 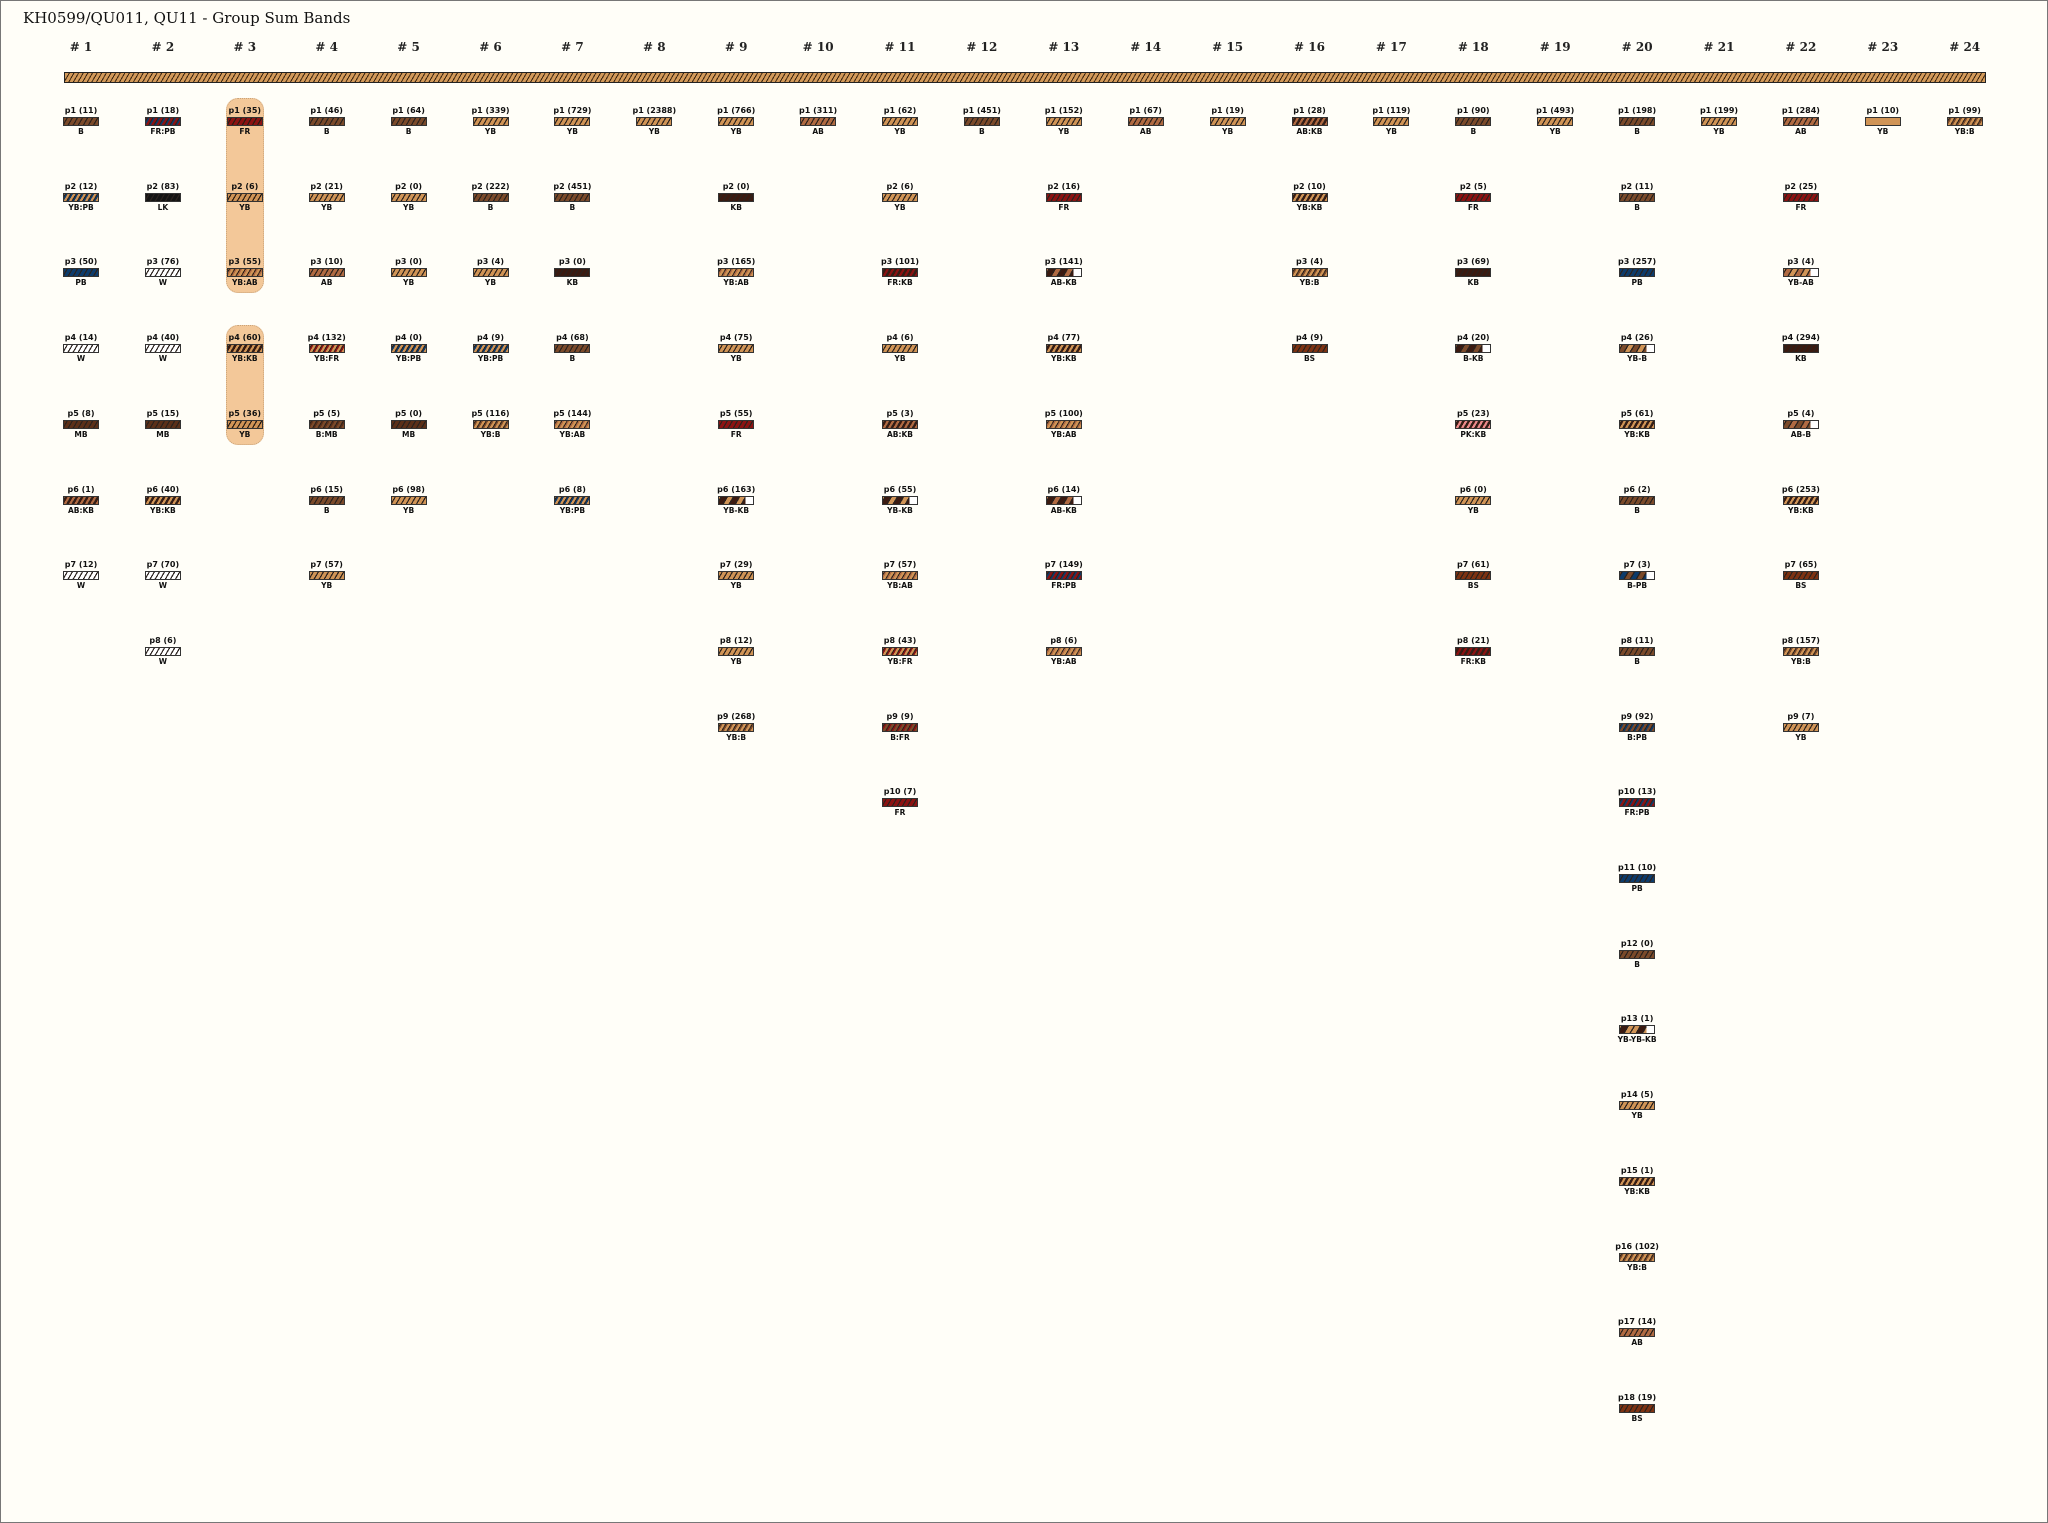 What do you see at coordinates (1473, 500) in the screenshot?
I see `band-item: p6 (0) YB` at bounding box center [1473, 500].